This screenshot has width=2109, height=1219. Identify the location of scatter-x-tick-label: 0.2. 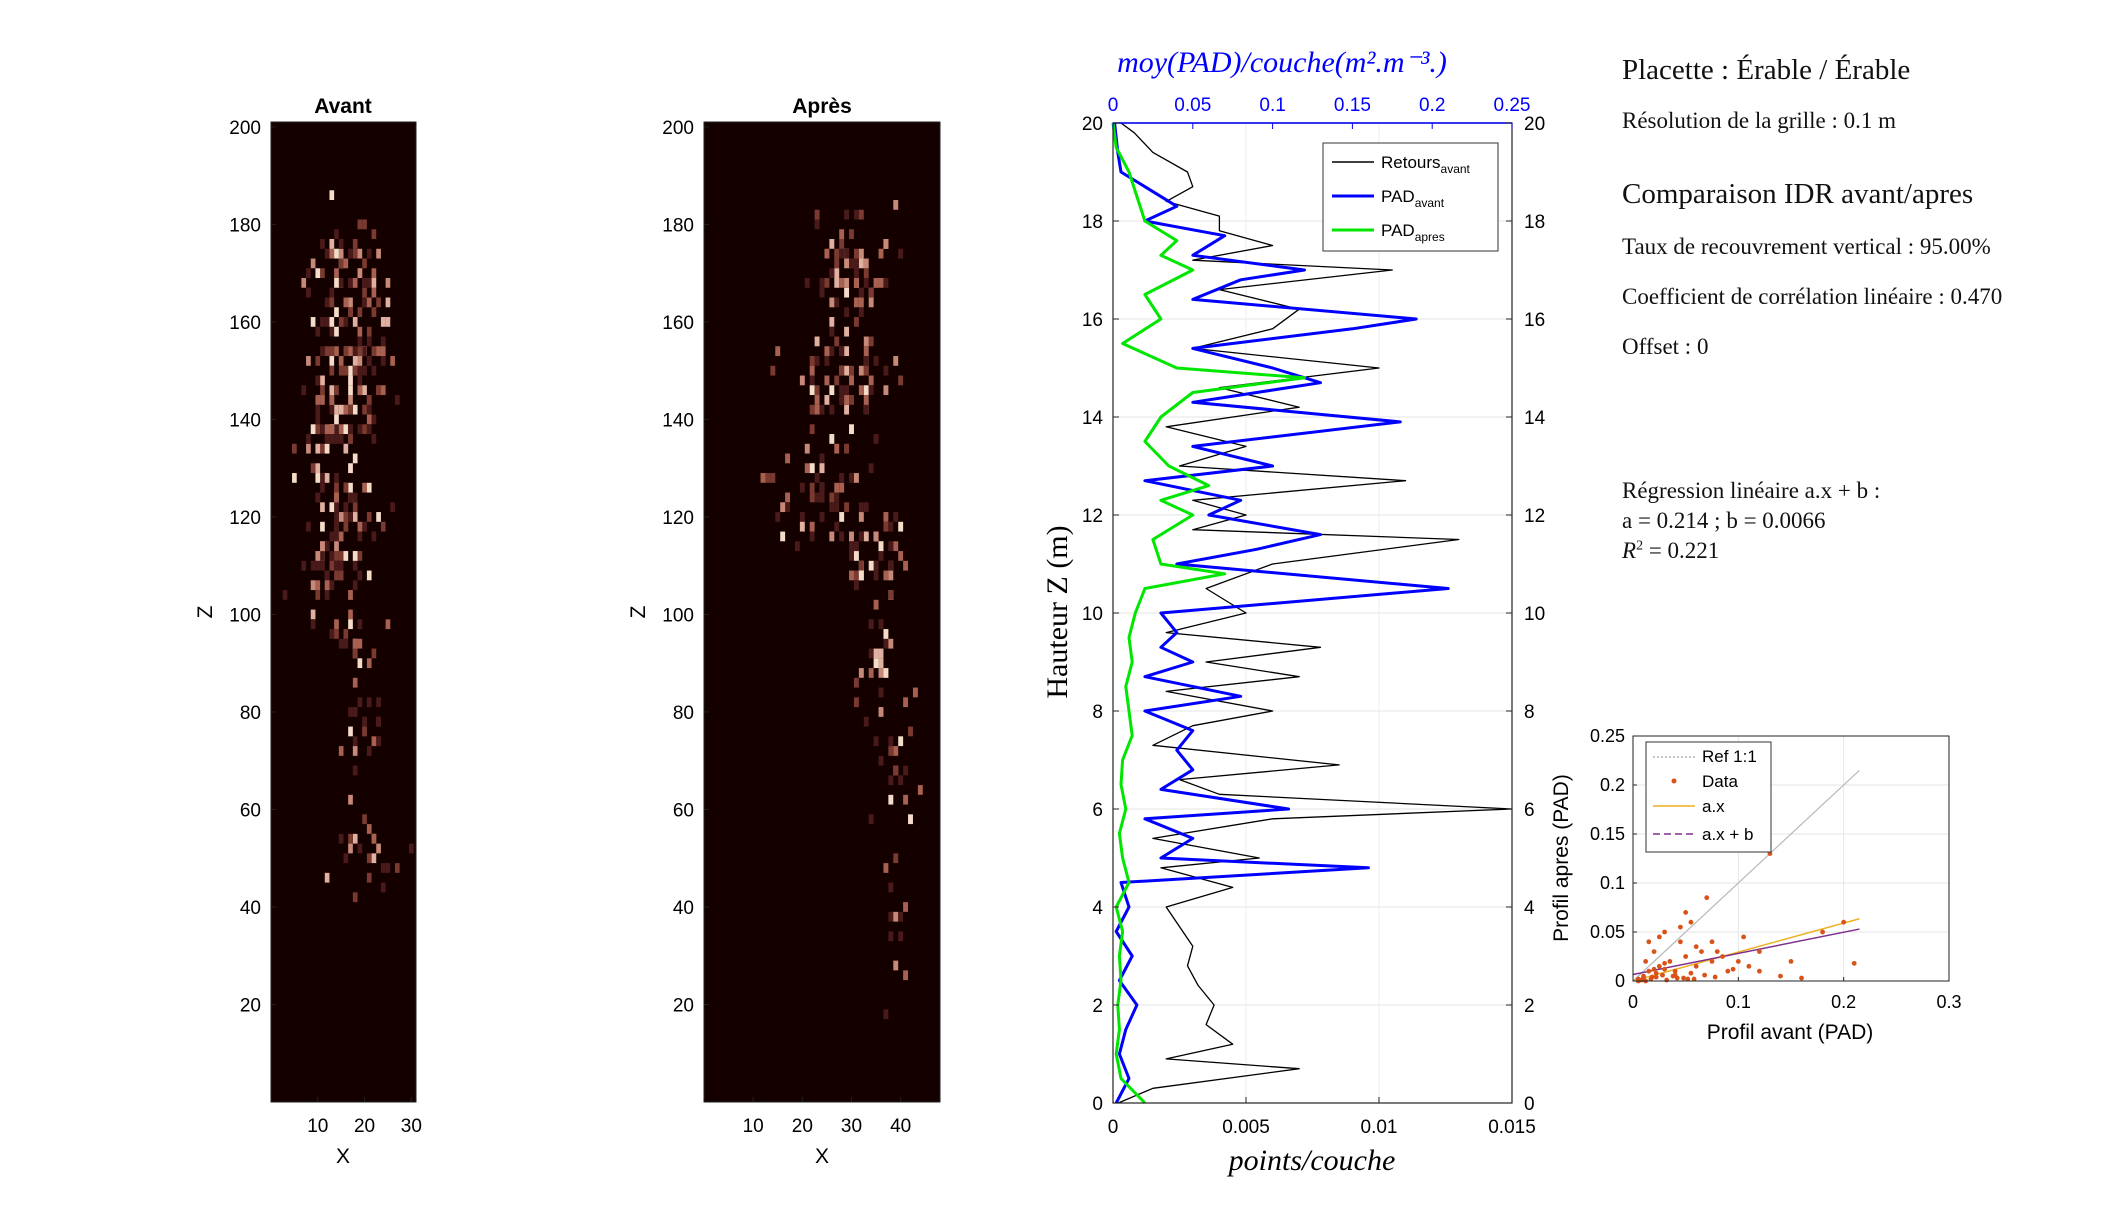
(1843, 1002).